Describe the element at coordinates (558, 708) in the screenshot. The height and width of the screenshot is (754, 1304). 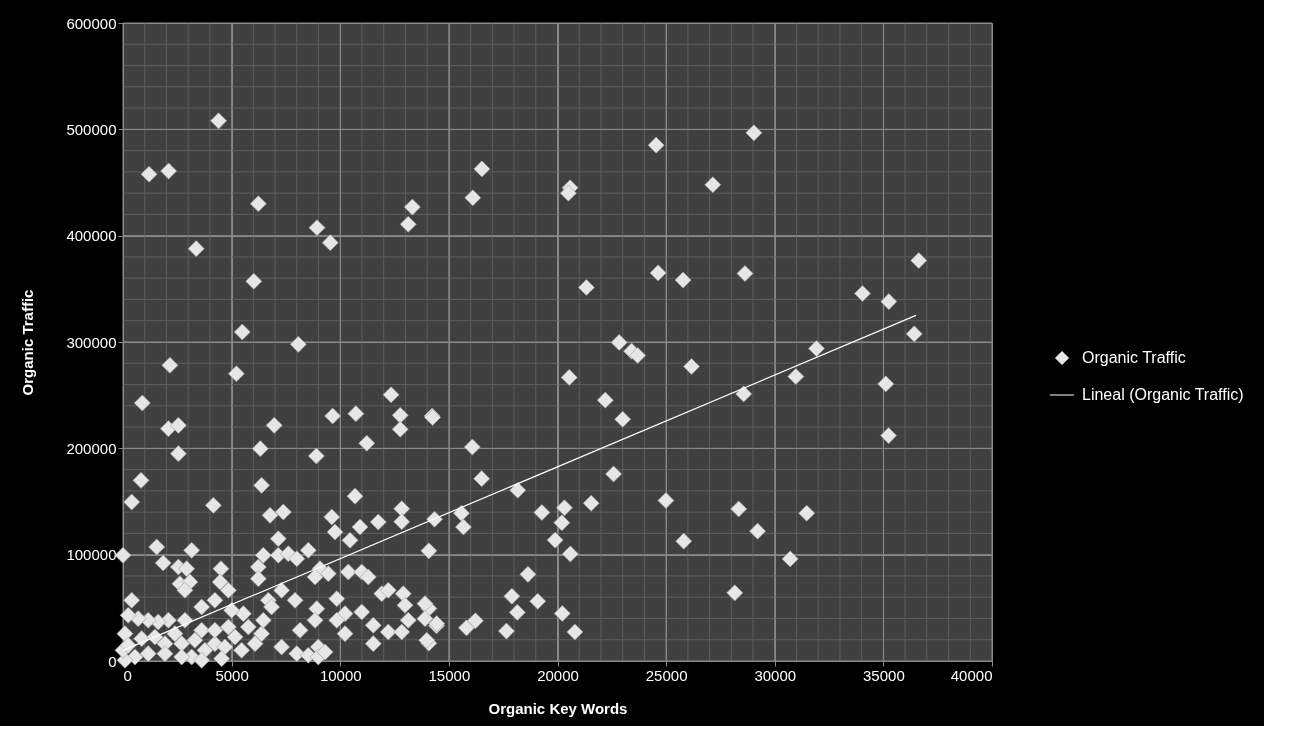
I see `x-axis-title: Organic Key Words` at that location.